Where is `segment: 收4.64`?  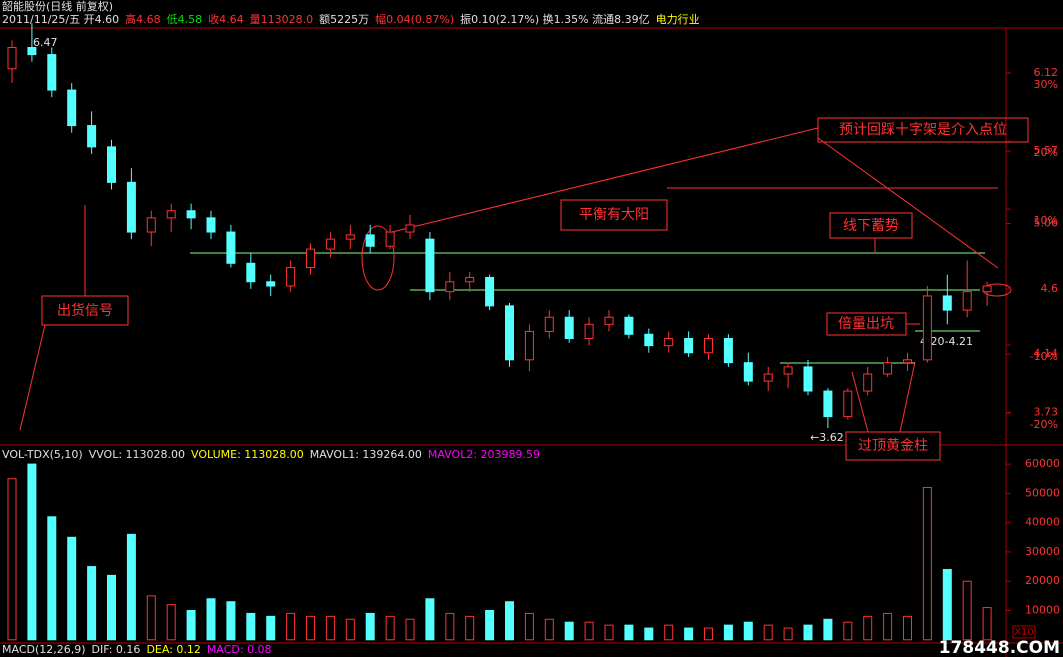
segment: 收4.64 is located at coordinates (226, 19).